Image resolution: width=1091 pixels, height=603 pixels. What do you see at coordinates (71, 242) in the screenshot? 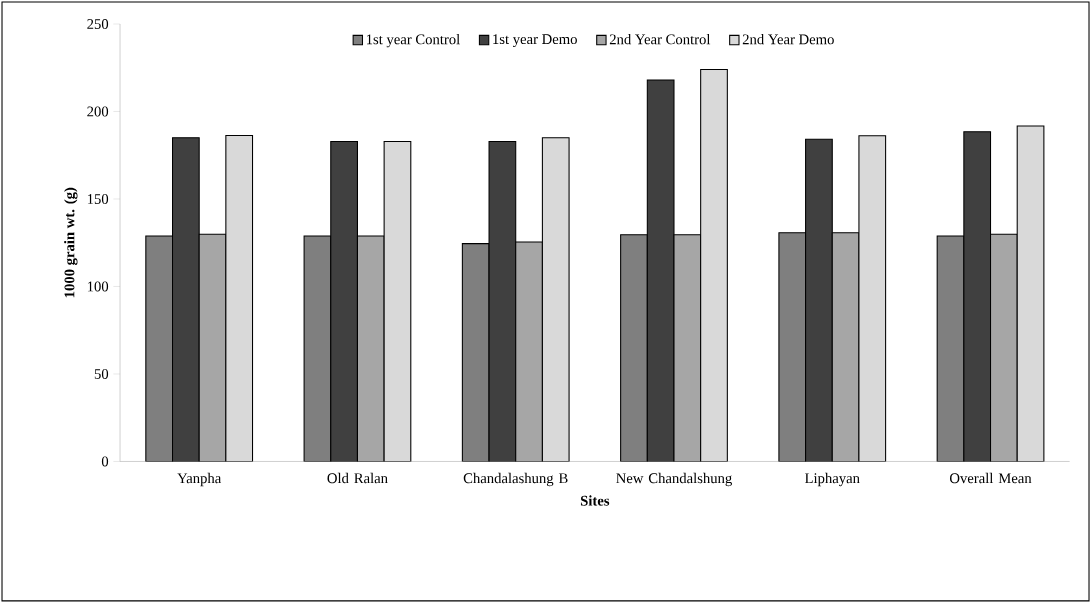
I see `y-axis-title: 1000 grain wt. (g)` at bounding box center [71, 242].